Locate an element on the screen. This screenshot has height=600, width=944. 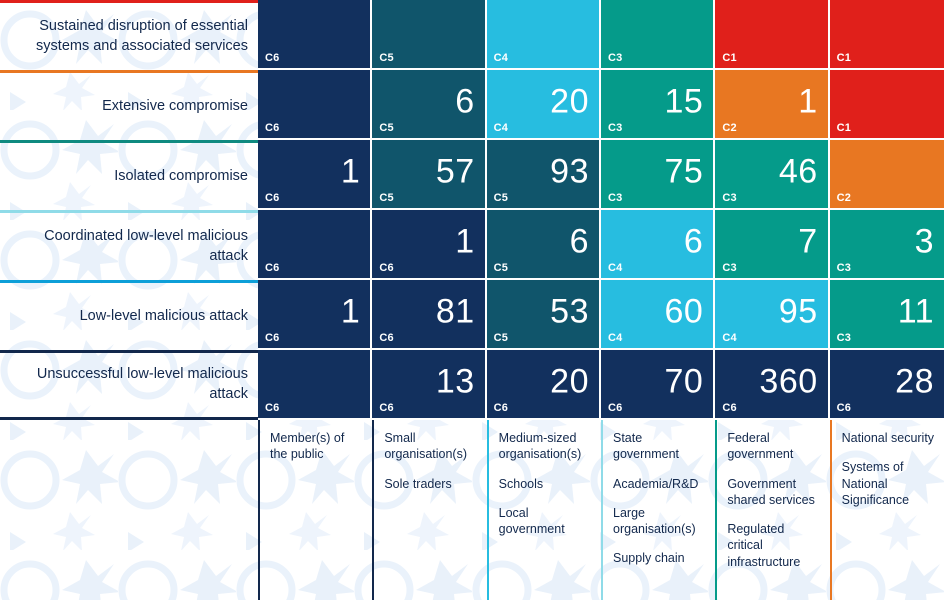
row-label-text: Unsuccessful low-level malicious attack is located at coordinates (142, 384).